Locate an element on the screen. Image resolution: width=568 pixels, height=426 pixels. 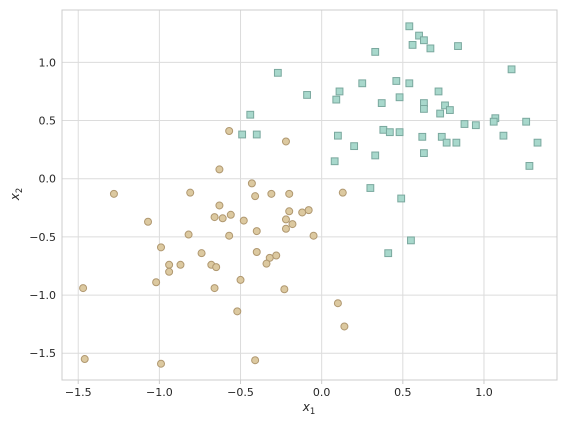
y-tick-label: 1.0 is located at coordinates (48, 62).